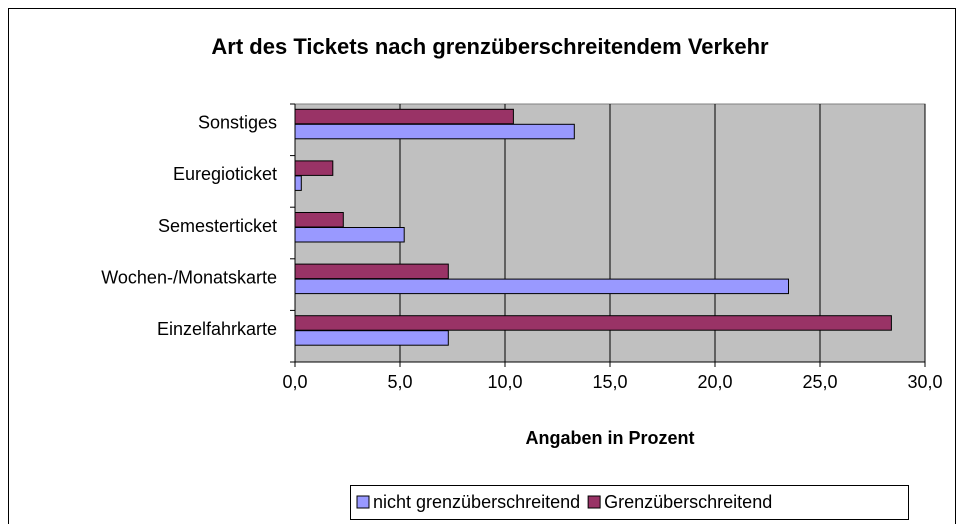  Describe the element at coordinates (217, 329) in the screenshot. I see `y-tick-label: Einzelfahrkarte` at that location.